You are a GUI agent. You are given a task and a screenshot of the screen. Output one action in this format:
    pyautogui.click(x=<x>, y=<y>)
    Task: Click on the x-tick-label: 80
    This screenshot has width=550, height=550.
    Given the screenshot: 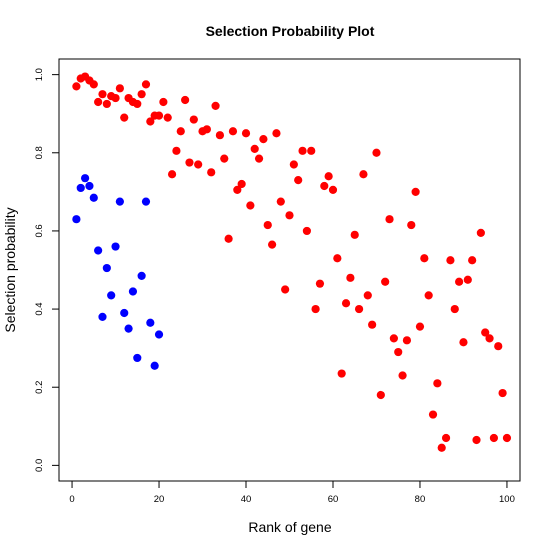 What is the action you would take?
    pyautogui.click(x=420, y=499)
    